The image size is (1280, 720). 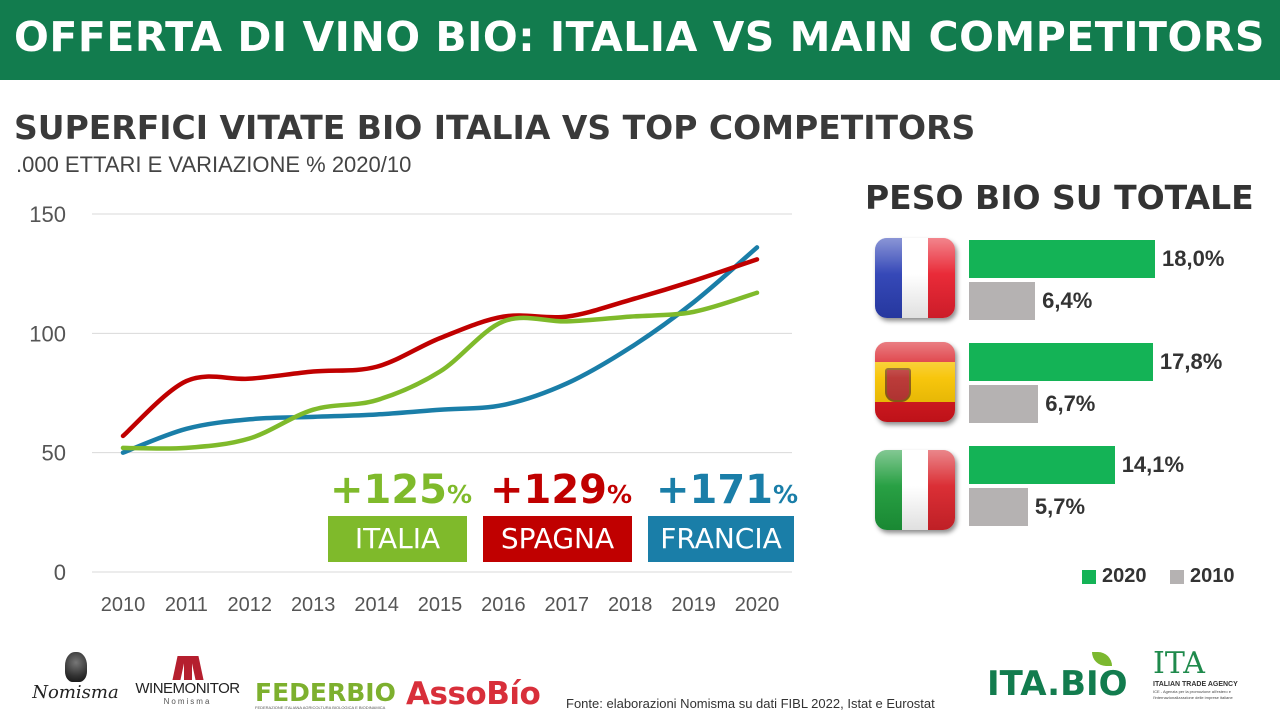 I want to click on x-tick-label: 2018, so click(x=630, y=605).